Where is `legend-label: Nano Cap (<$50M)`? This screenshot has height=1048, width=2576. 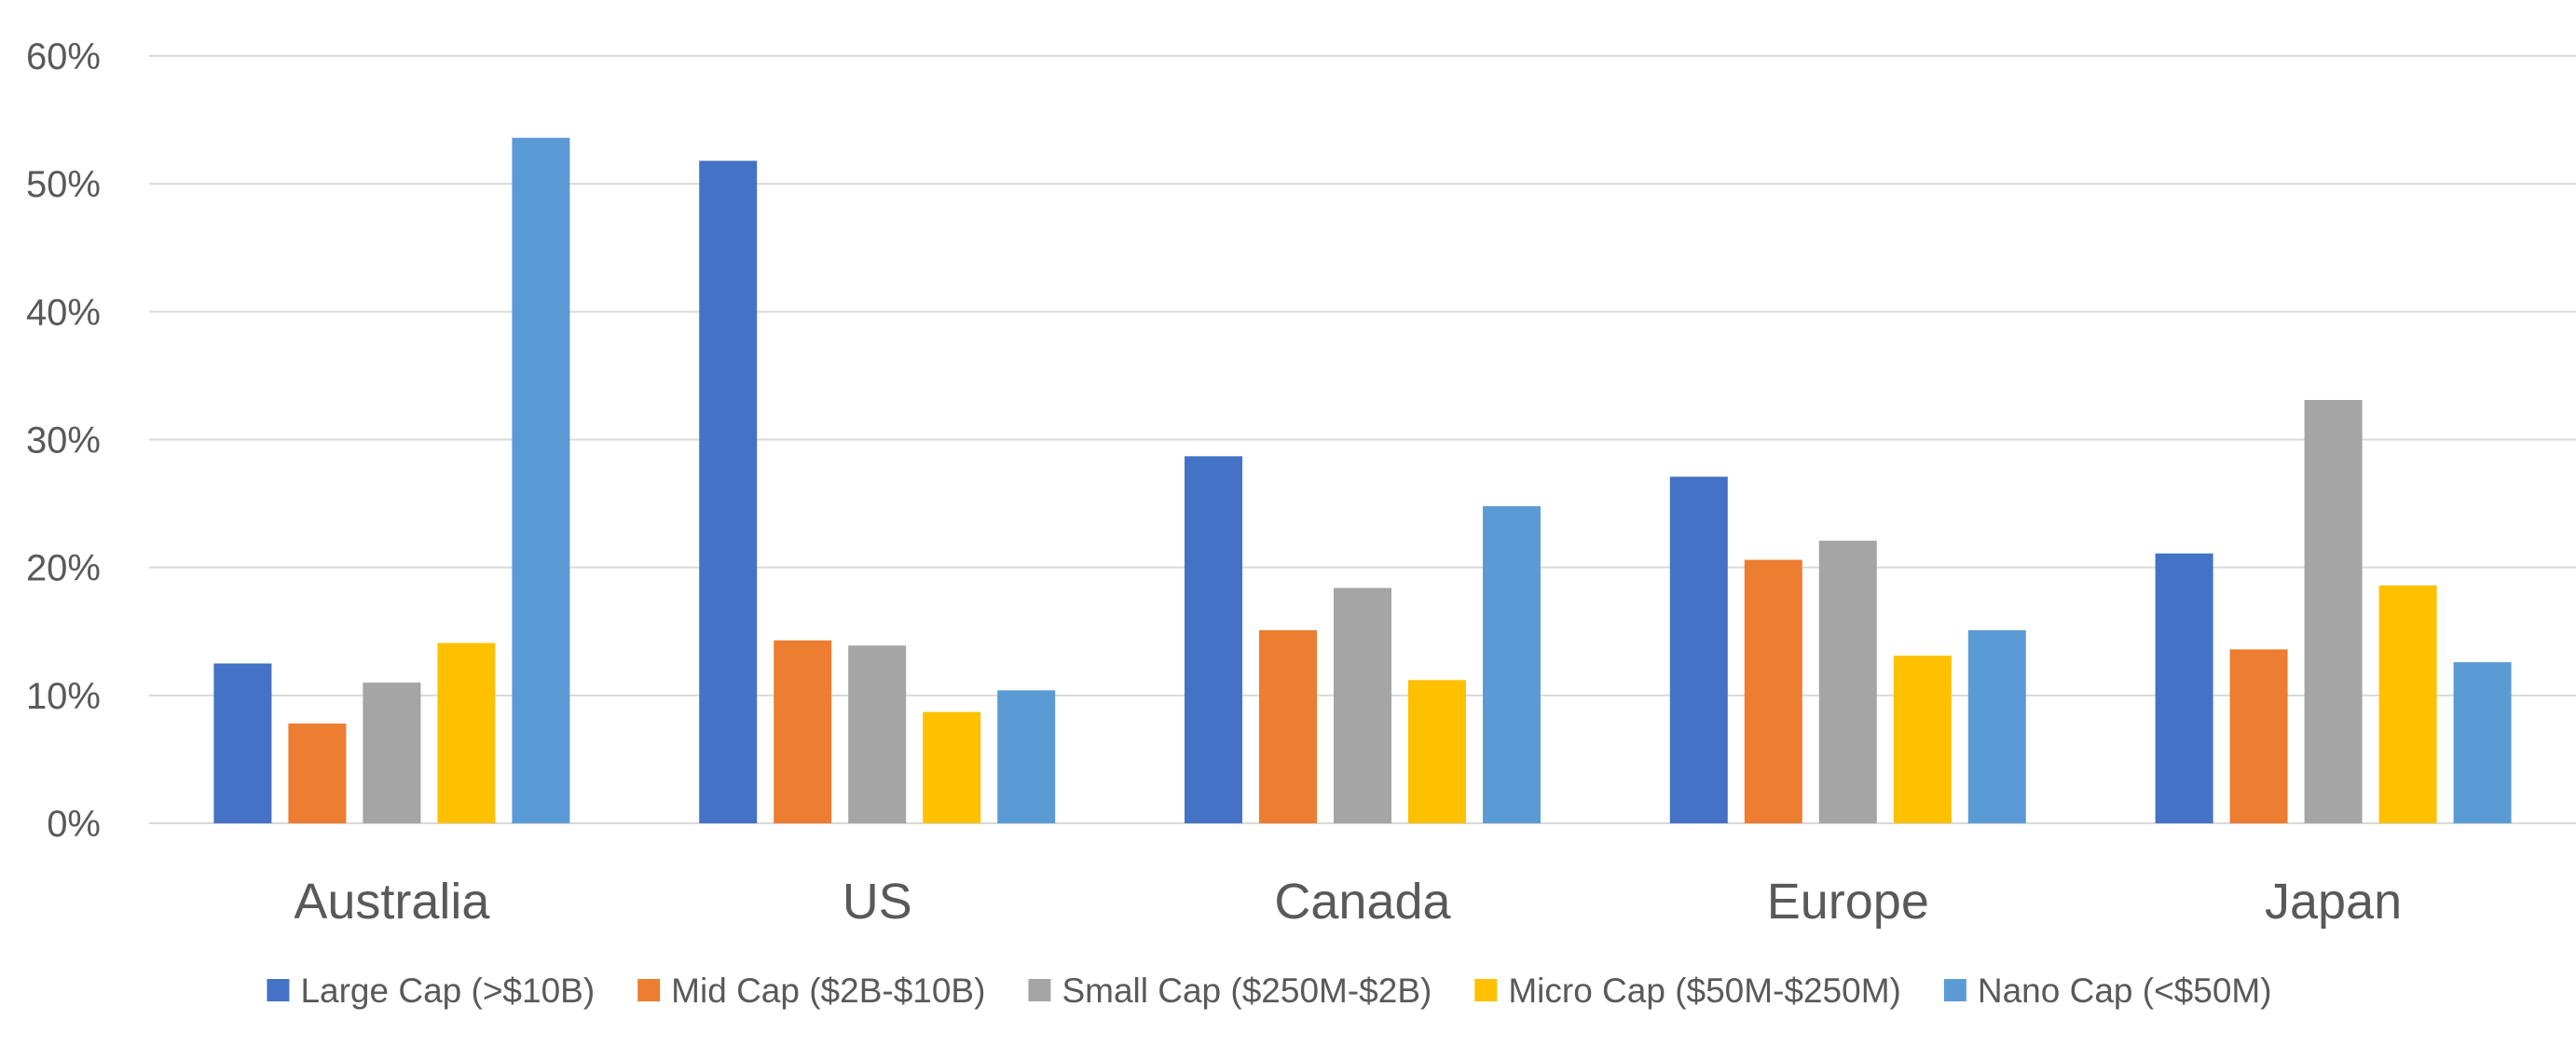
legend-label: Nano Cap (<$50M) is located at coordinates (2125, 991).